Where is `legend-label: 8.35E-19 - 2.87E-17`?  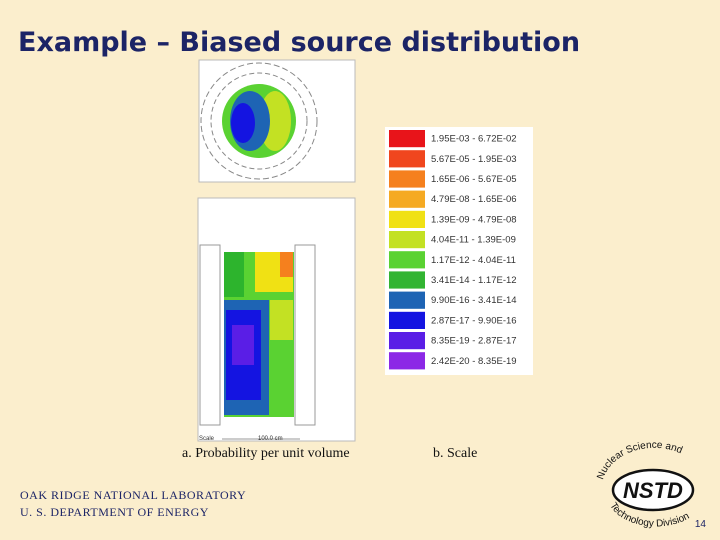
legend-label: 8.35E-19 - 2.87E-17 is located at coordinates (474, 341).